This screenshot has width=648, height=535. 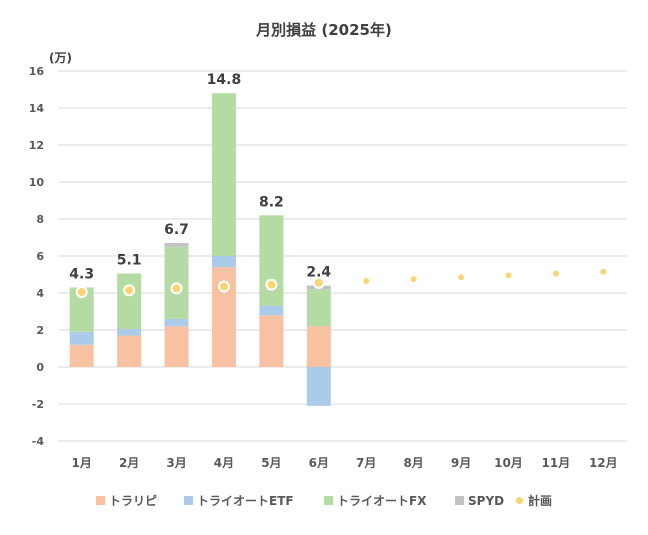 What do you see at coordinates (319, 463) in the screenshot?
I see `x-tick-label: 6月` at bounding box center [319, 463].